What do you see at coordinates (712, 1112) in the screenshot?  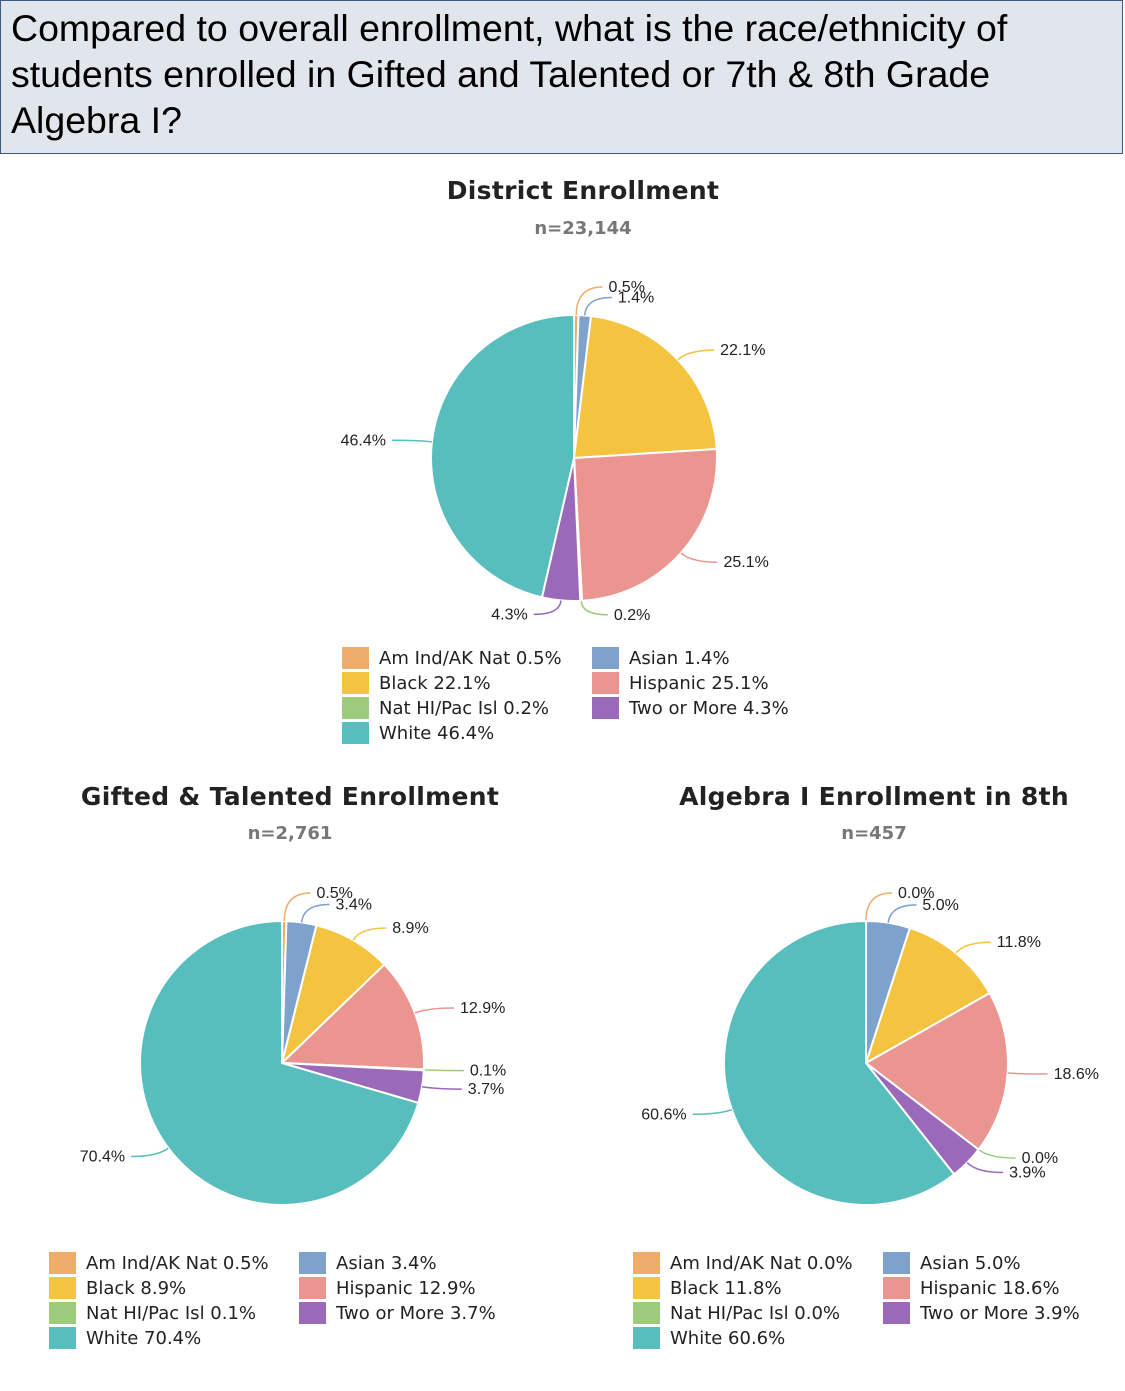 I see `leader-line-algebra-white` at bounding box center [712, 1112].